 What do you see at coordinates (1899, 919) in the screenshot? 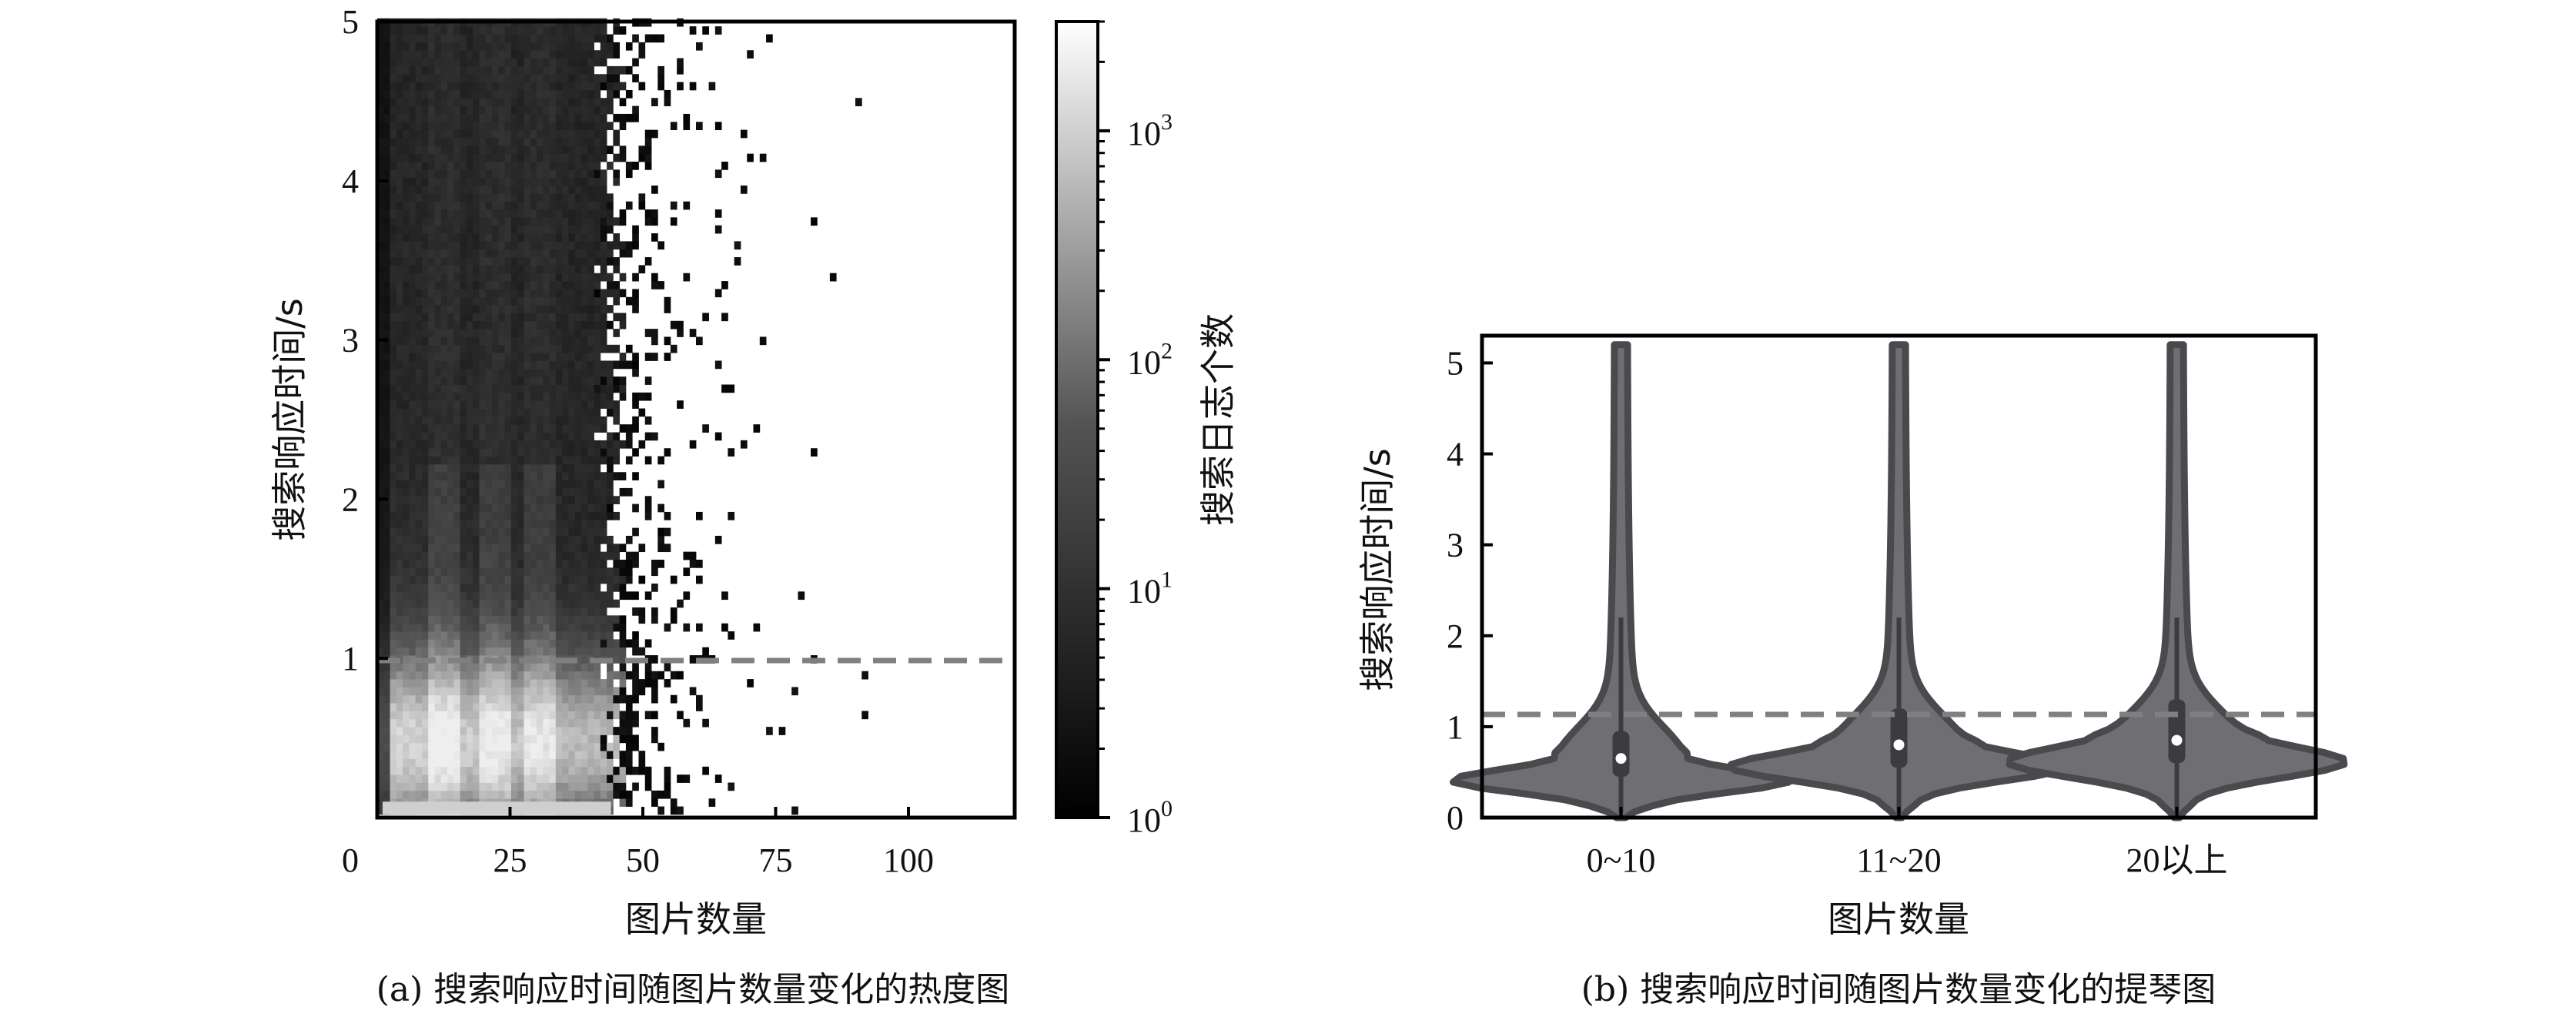
I see `violin-x-axis-label: 图片数量` at bounding box center [1899, 919].